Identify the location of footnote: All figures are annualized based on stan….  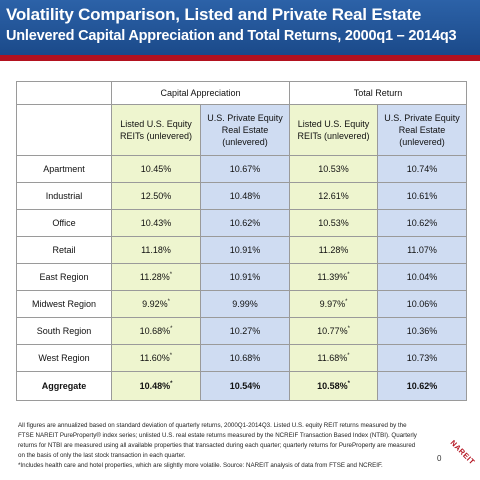
(228, 446).